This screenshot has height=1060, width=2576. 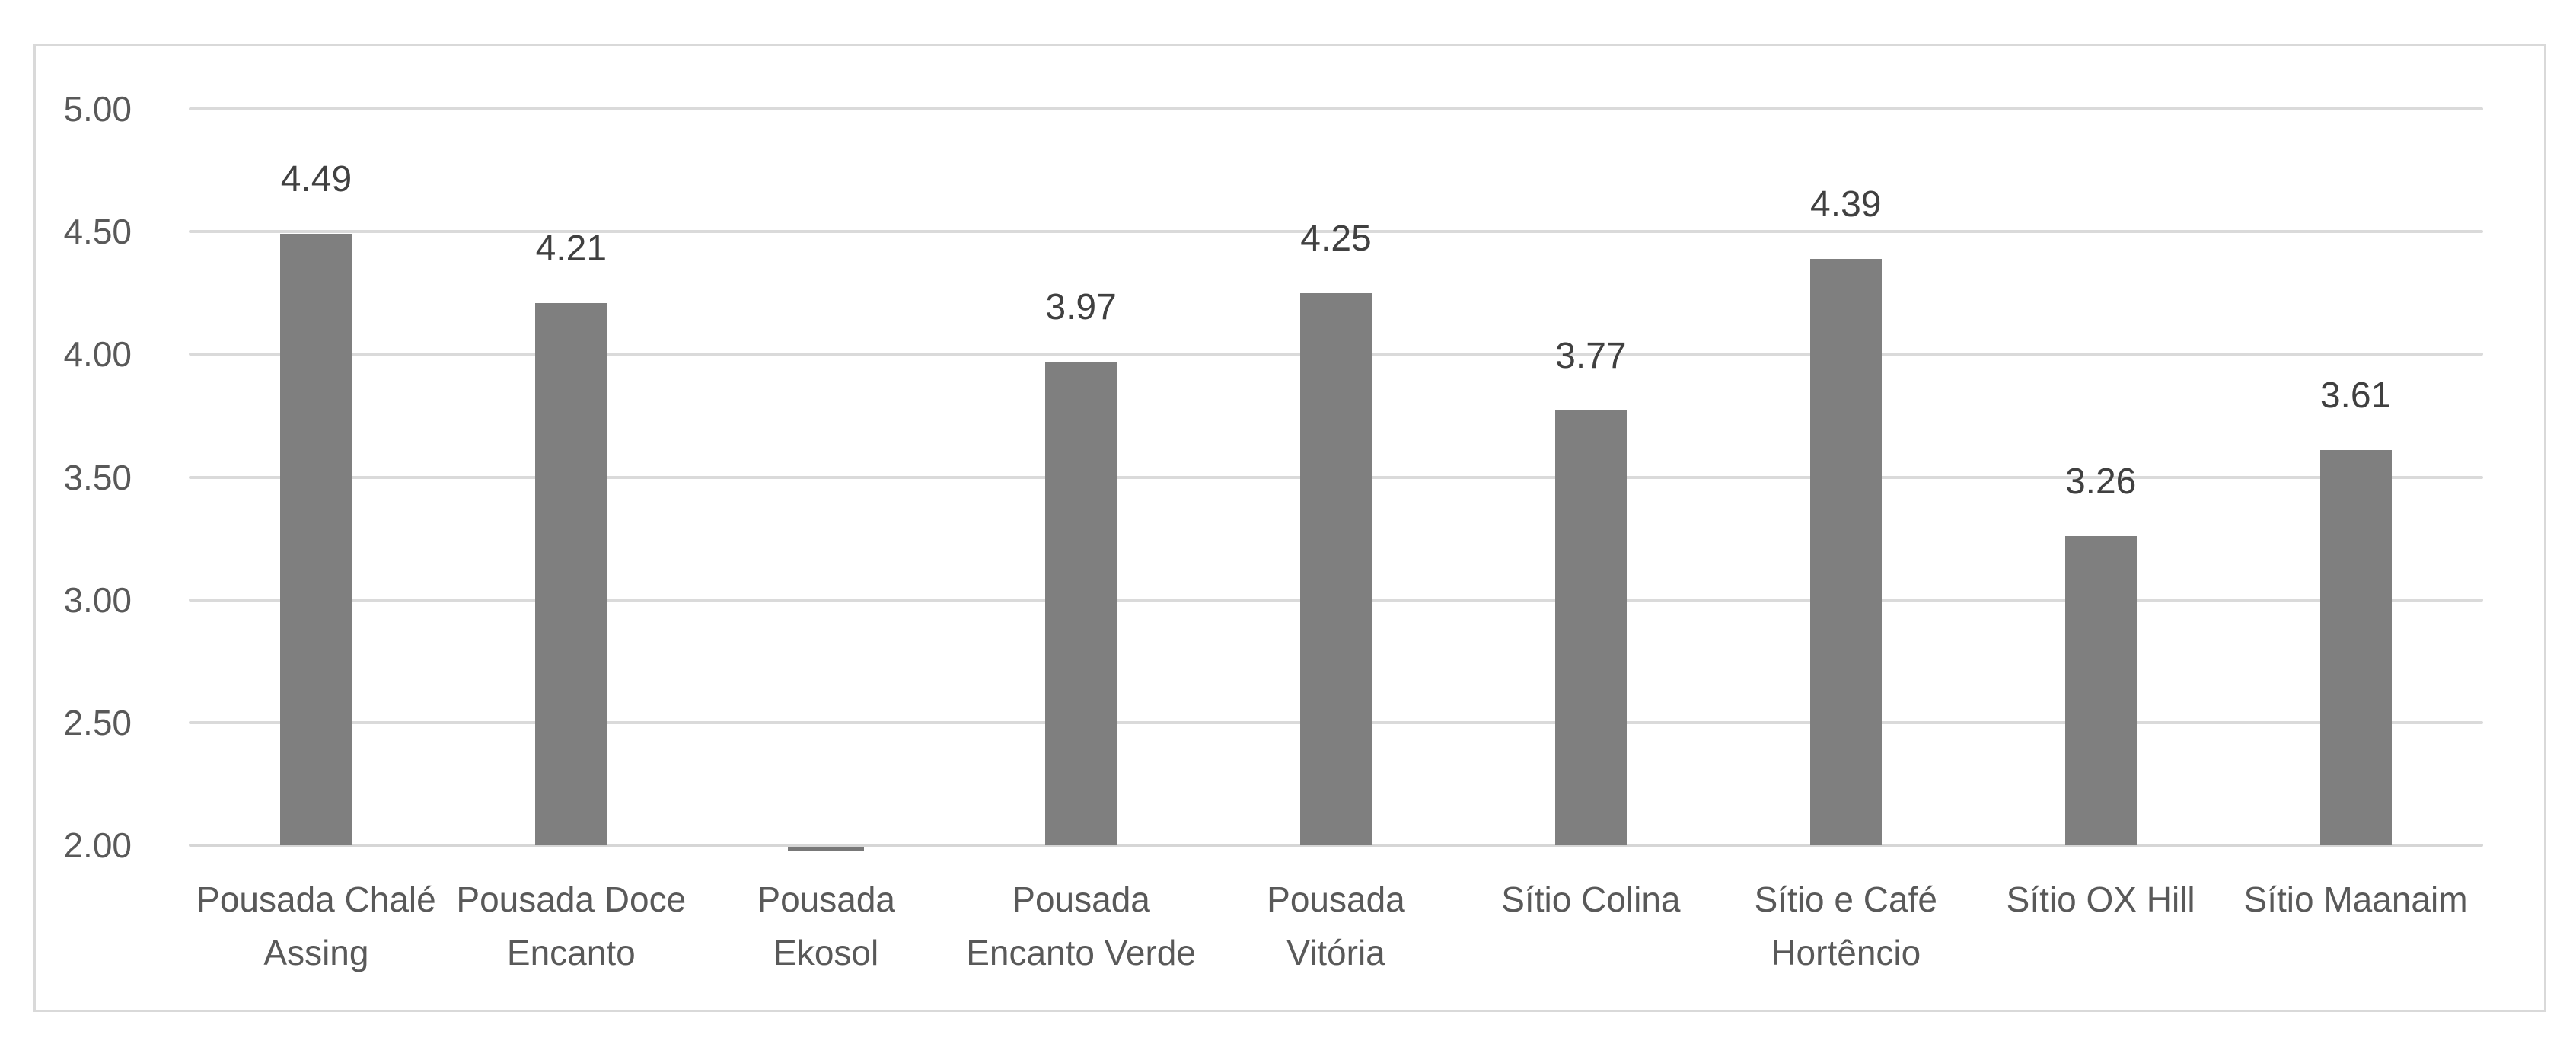 I want to click on y-tick-label: 2.00, so click(x=97, y=845).